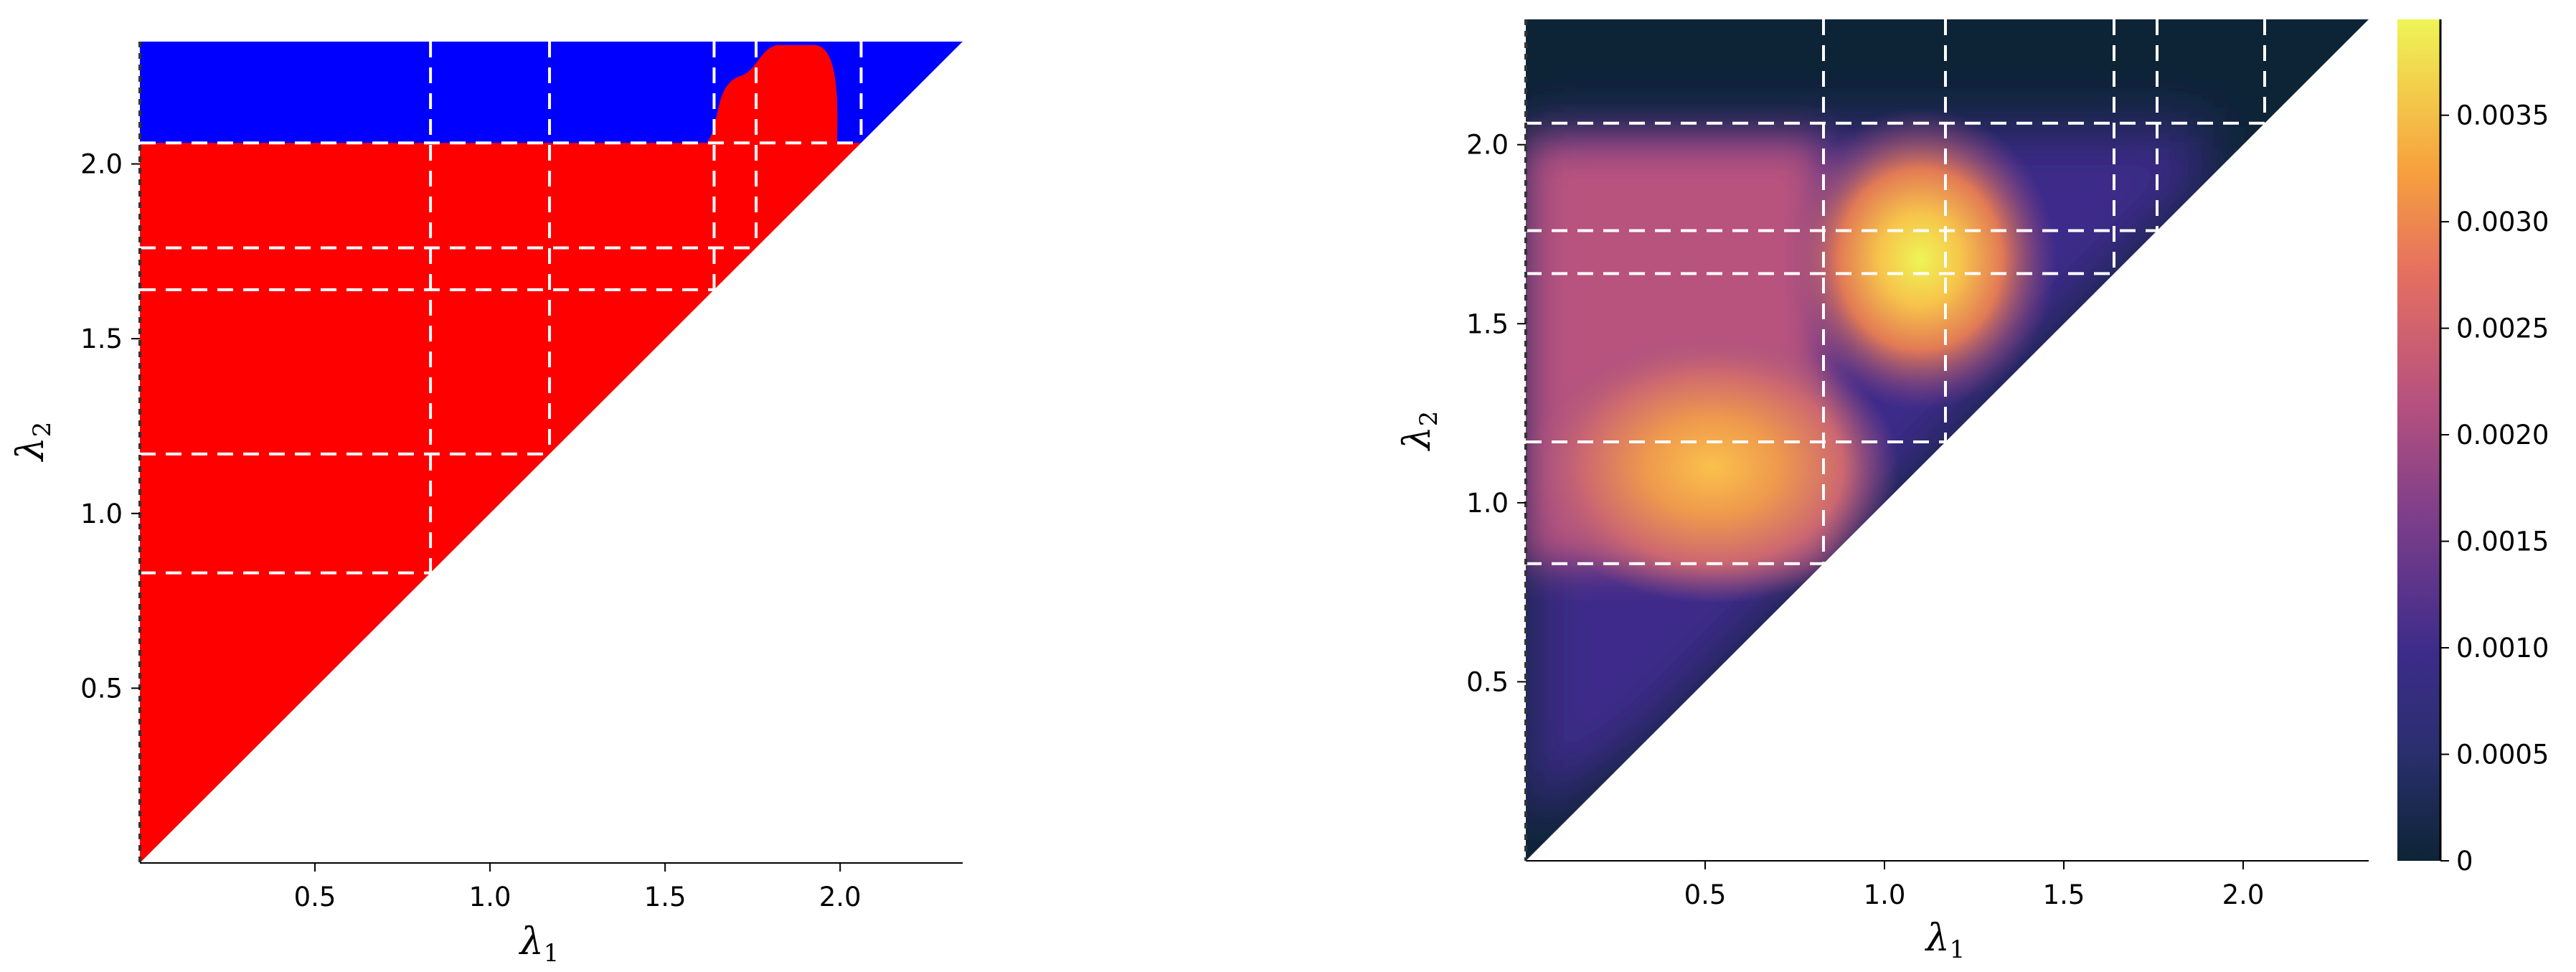  Describe the element at coordinates (2502, 328) in the screenshot. I see `colorbar-tick-label: 0.0025` at that location.